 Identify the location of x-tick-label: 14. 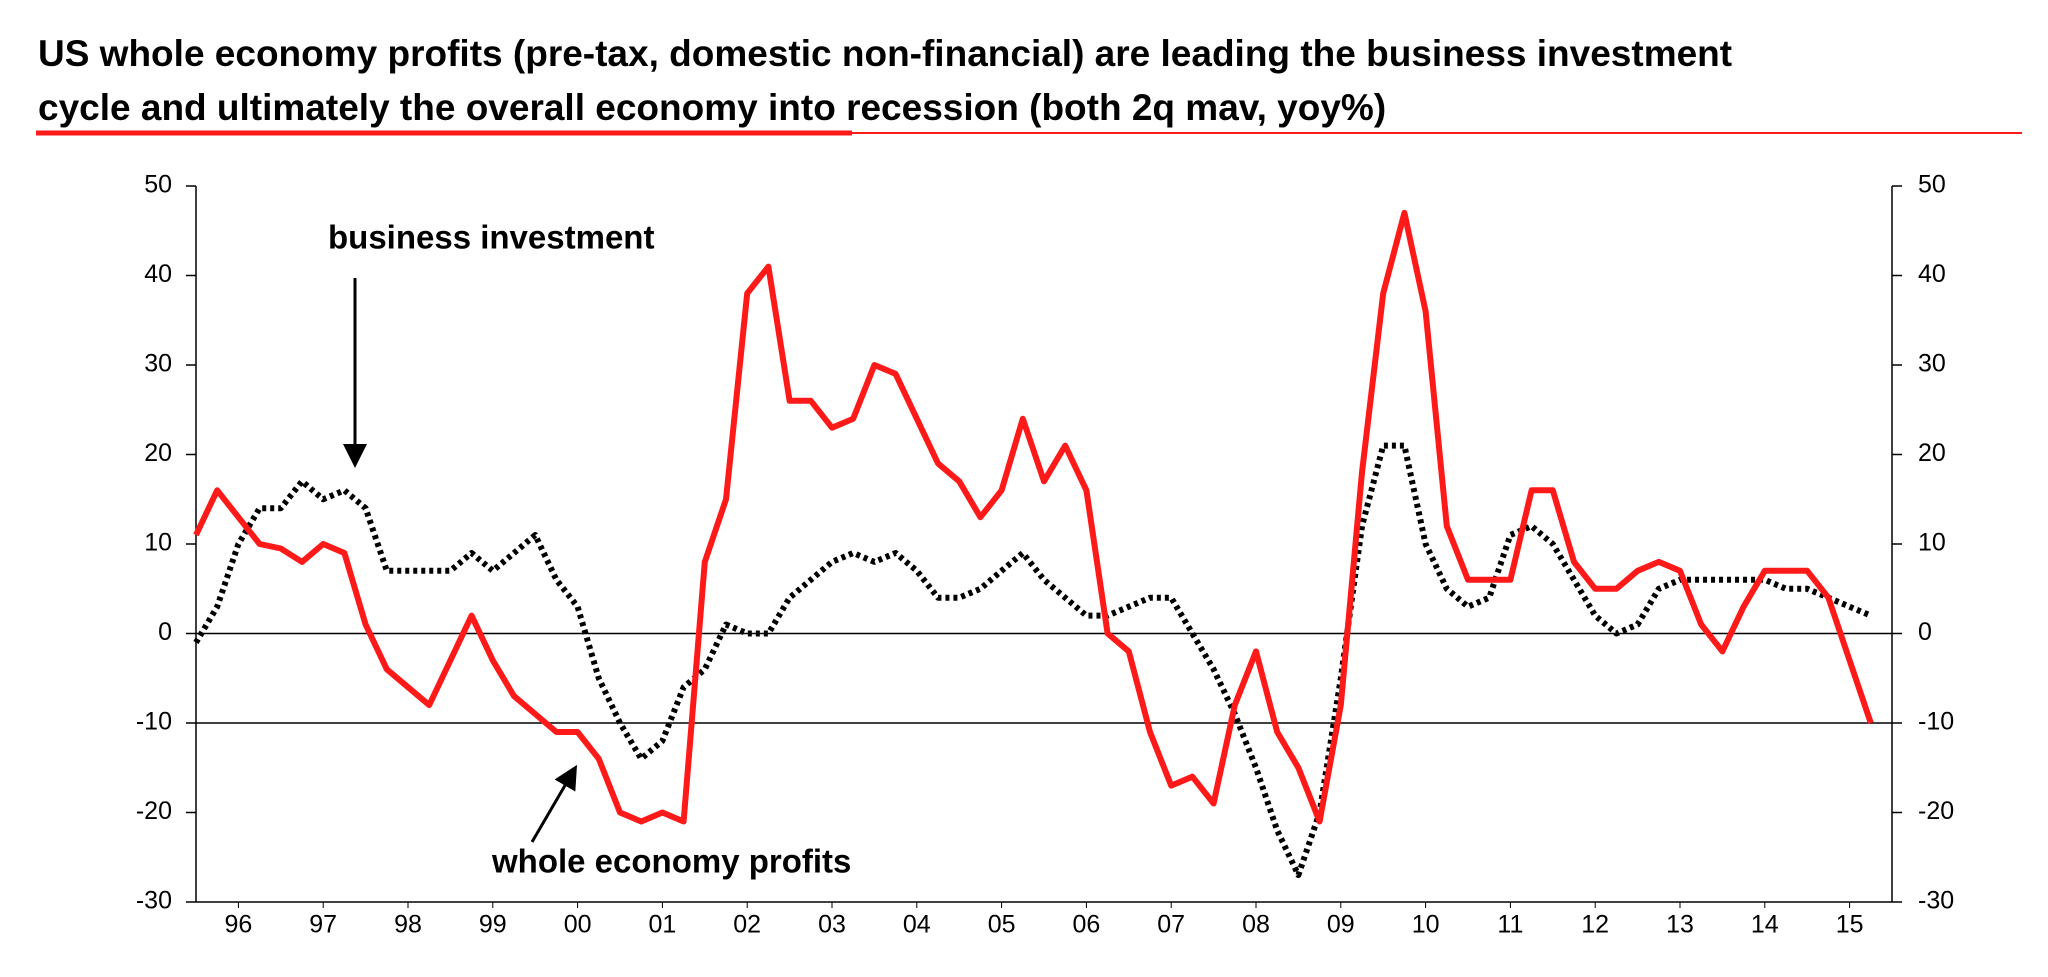
(1765, 925).